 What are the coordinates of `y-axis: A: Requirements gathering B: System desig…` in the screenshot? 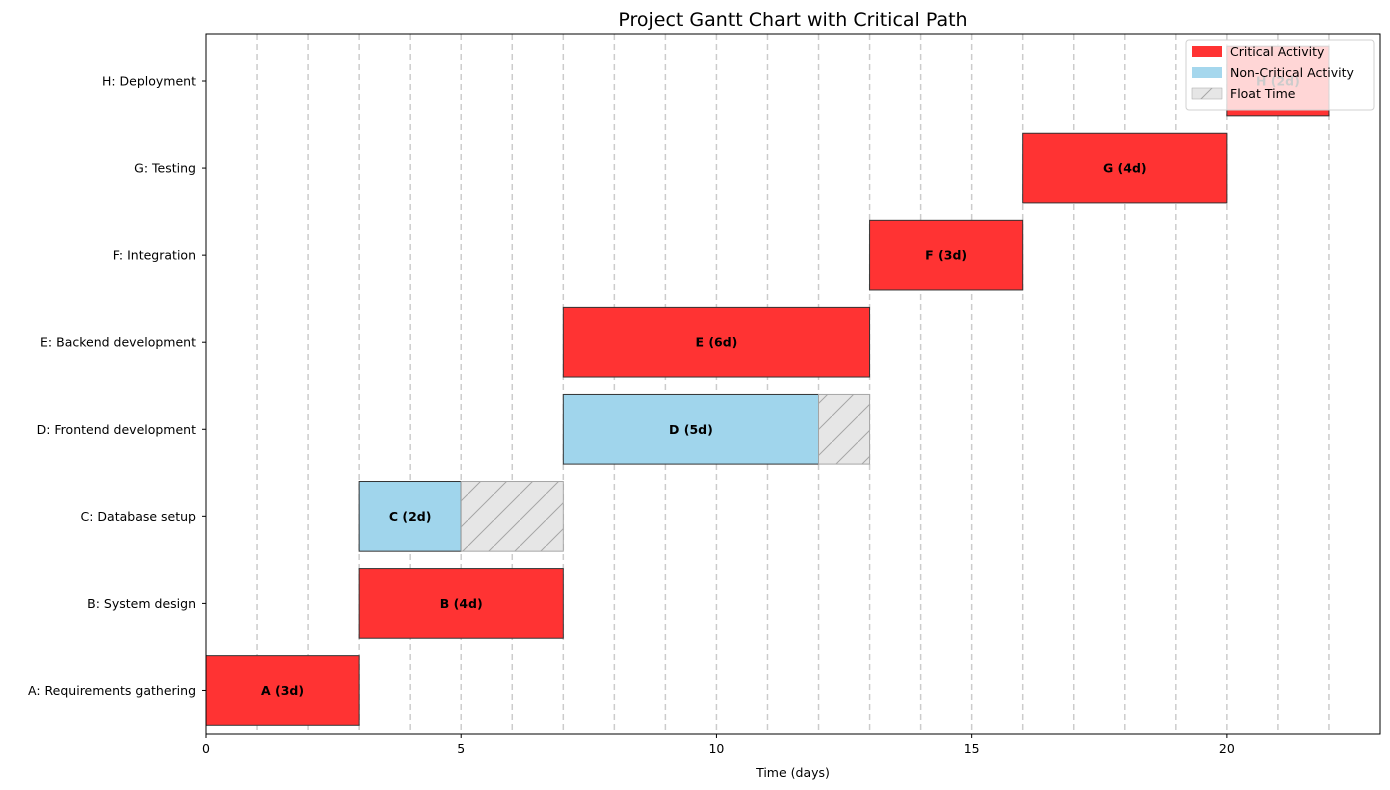 It's located at (117, 386).